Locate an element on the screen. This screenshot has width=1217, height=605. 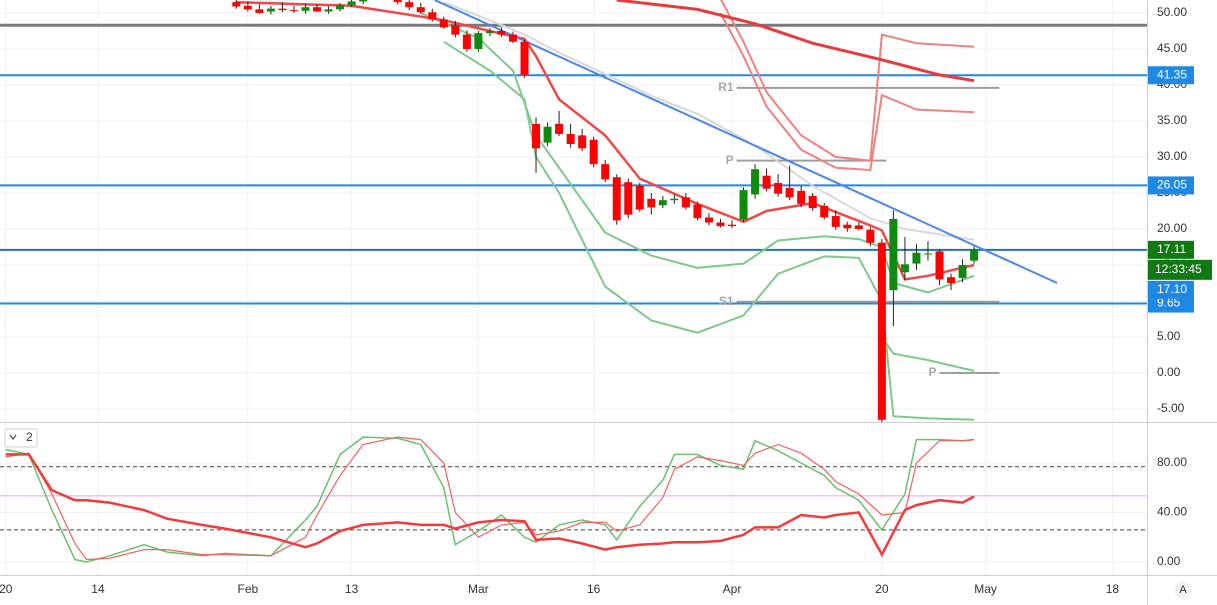
y-tick-label: 20.00 is located at coordinates (1172, 228).